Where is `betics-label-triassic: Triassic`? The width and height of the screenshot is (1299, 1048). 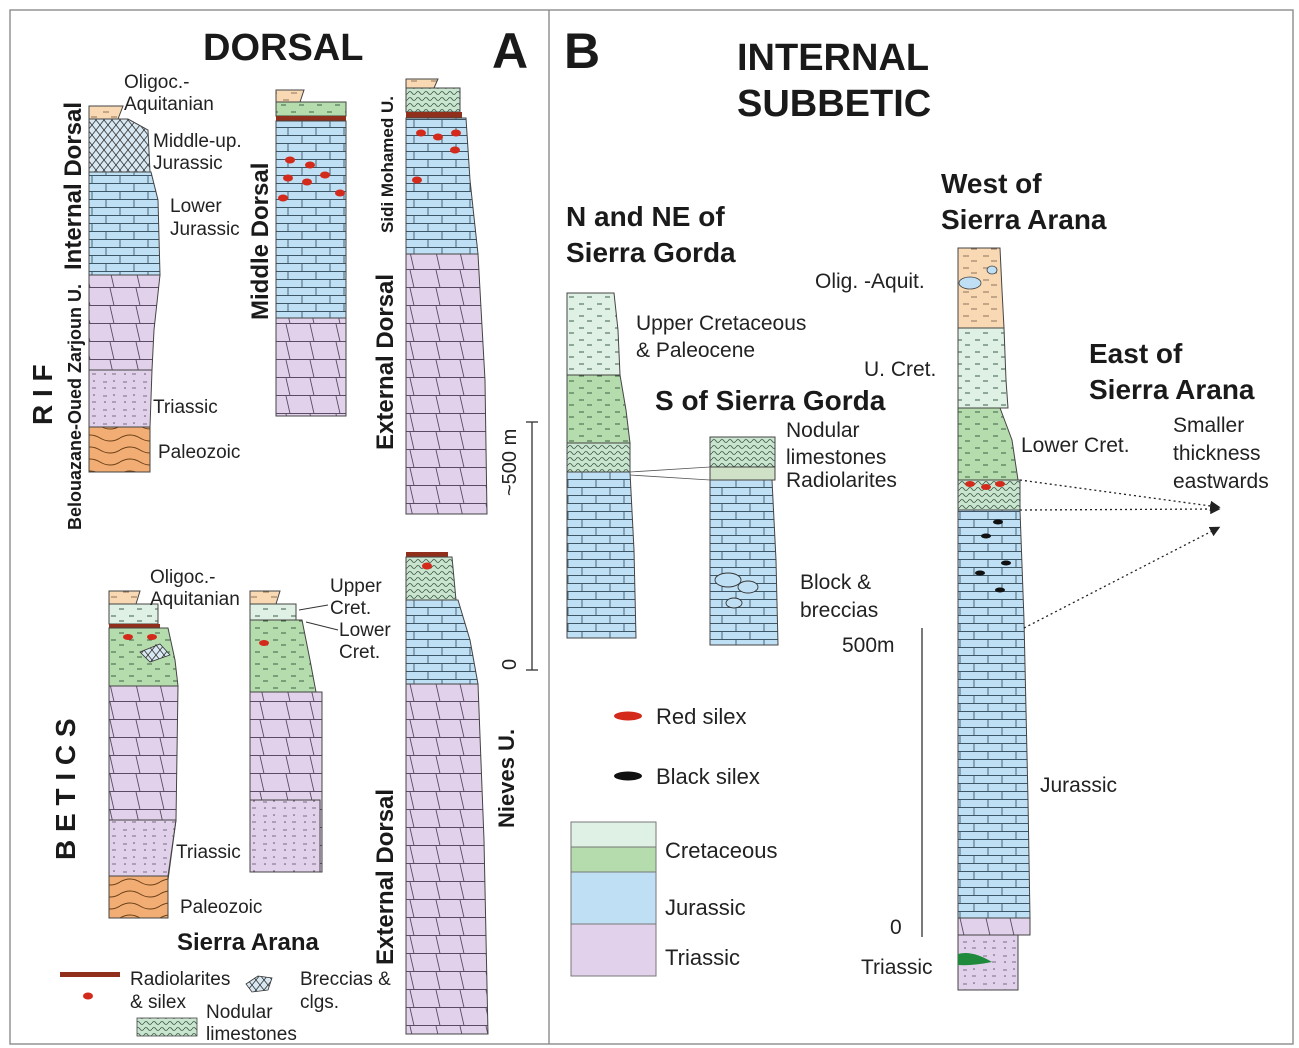
betics-label-triassic: Triassic is located at coordinates (208, 852).